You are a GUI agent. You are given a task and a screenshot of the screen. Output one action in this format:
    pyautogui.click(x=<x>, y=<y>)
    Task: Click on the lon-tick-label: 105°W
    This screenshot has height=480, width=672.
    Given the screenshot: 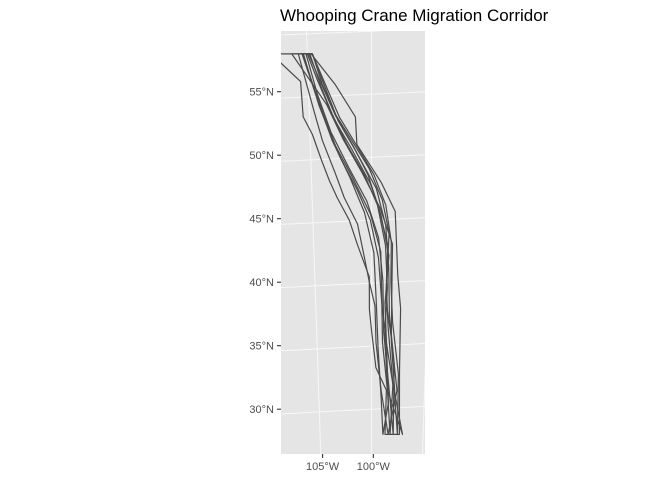 What is the action you would take?
    pyautogui.click(x=323, y=467)
    